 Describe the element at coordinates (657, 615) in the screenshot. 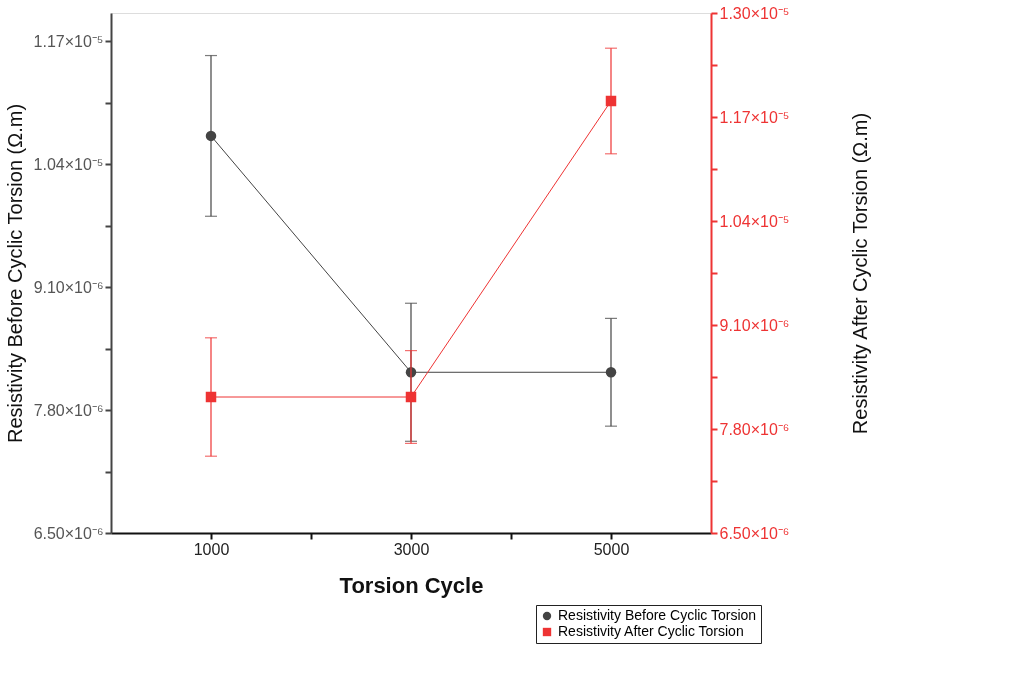

I see `legend-label: Resistivity Before Cyclic Torsion` at that location.